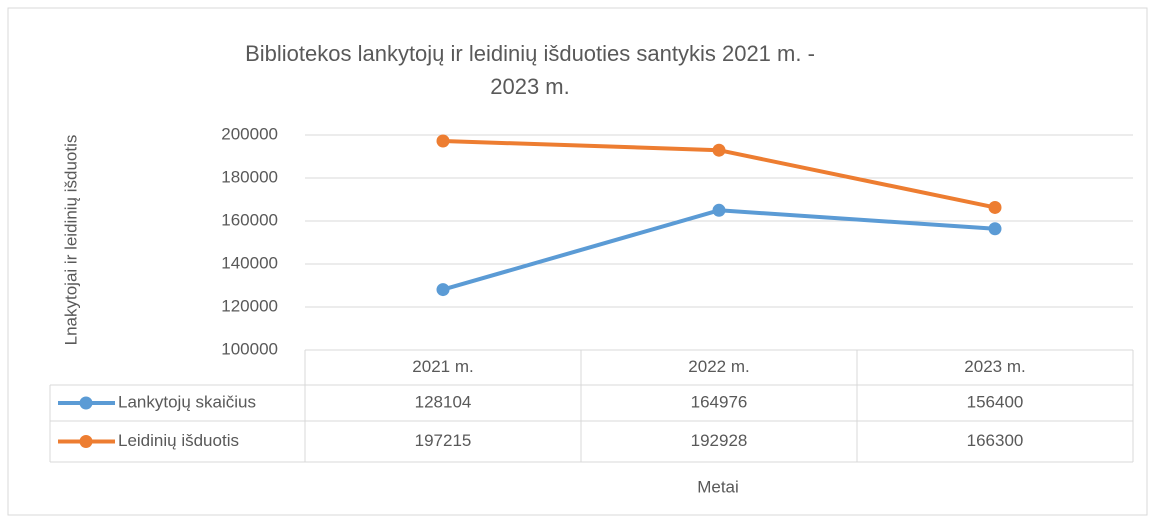 The height and width of the screenshot is (523, 1155). I want to click on table-value: 197215, so click(443, 440).